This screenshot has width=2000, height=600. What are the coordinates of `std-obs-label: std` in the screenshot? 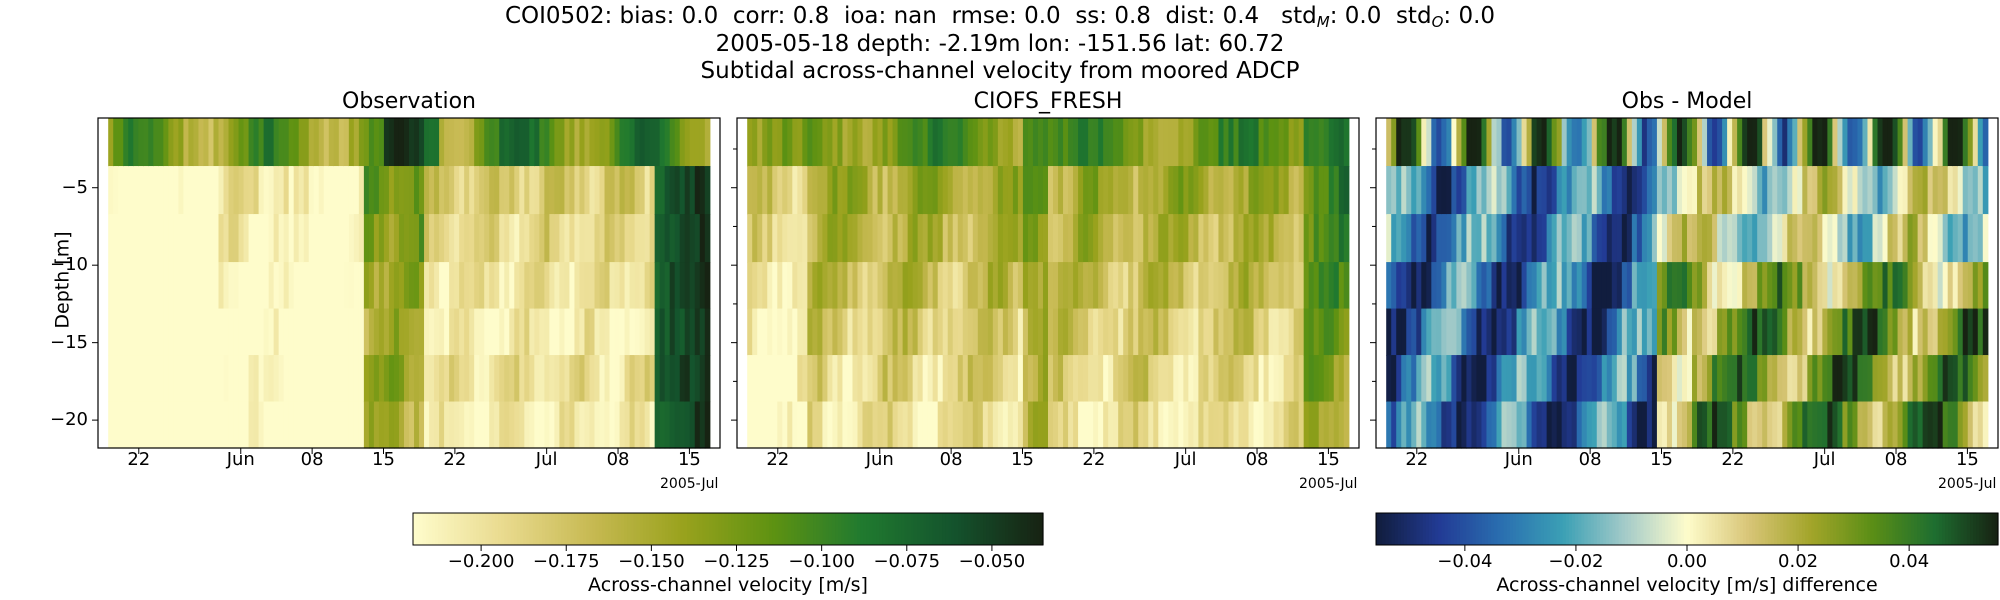 It's located at (1413, 16).